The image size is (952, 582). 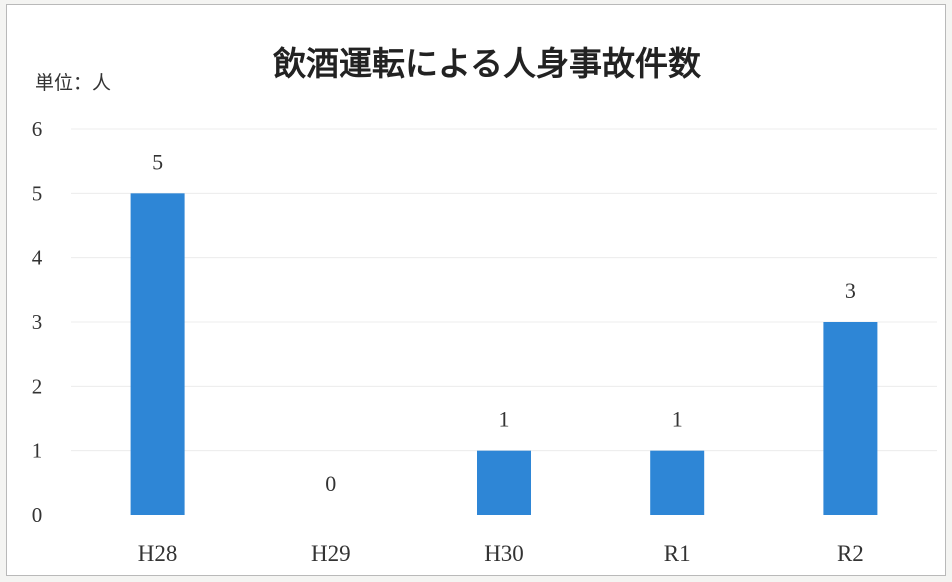 I want to click on data-label-R1: 1, so click(x=677, y=419).